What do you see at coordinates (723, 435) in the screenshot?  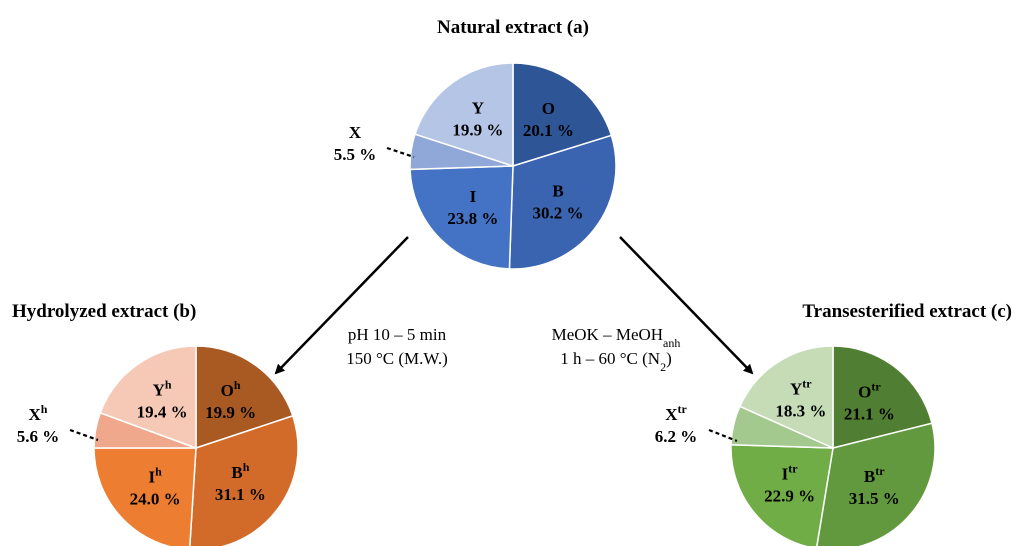 I see `leader-line-xtr` at bounding box center [723, 435].